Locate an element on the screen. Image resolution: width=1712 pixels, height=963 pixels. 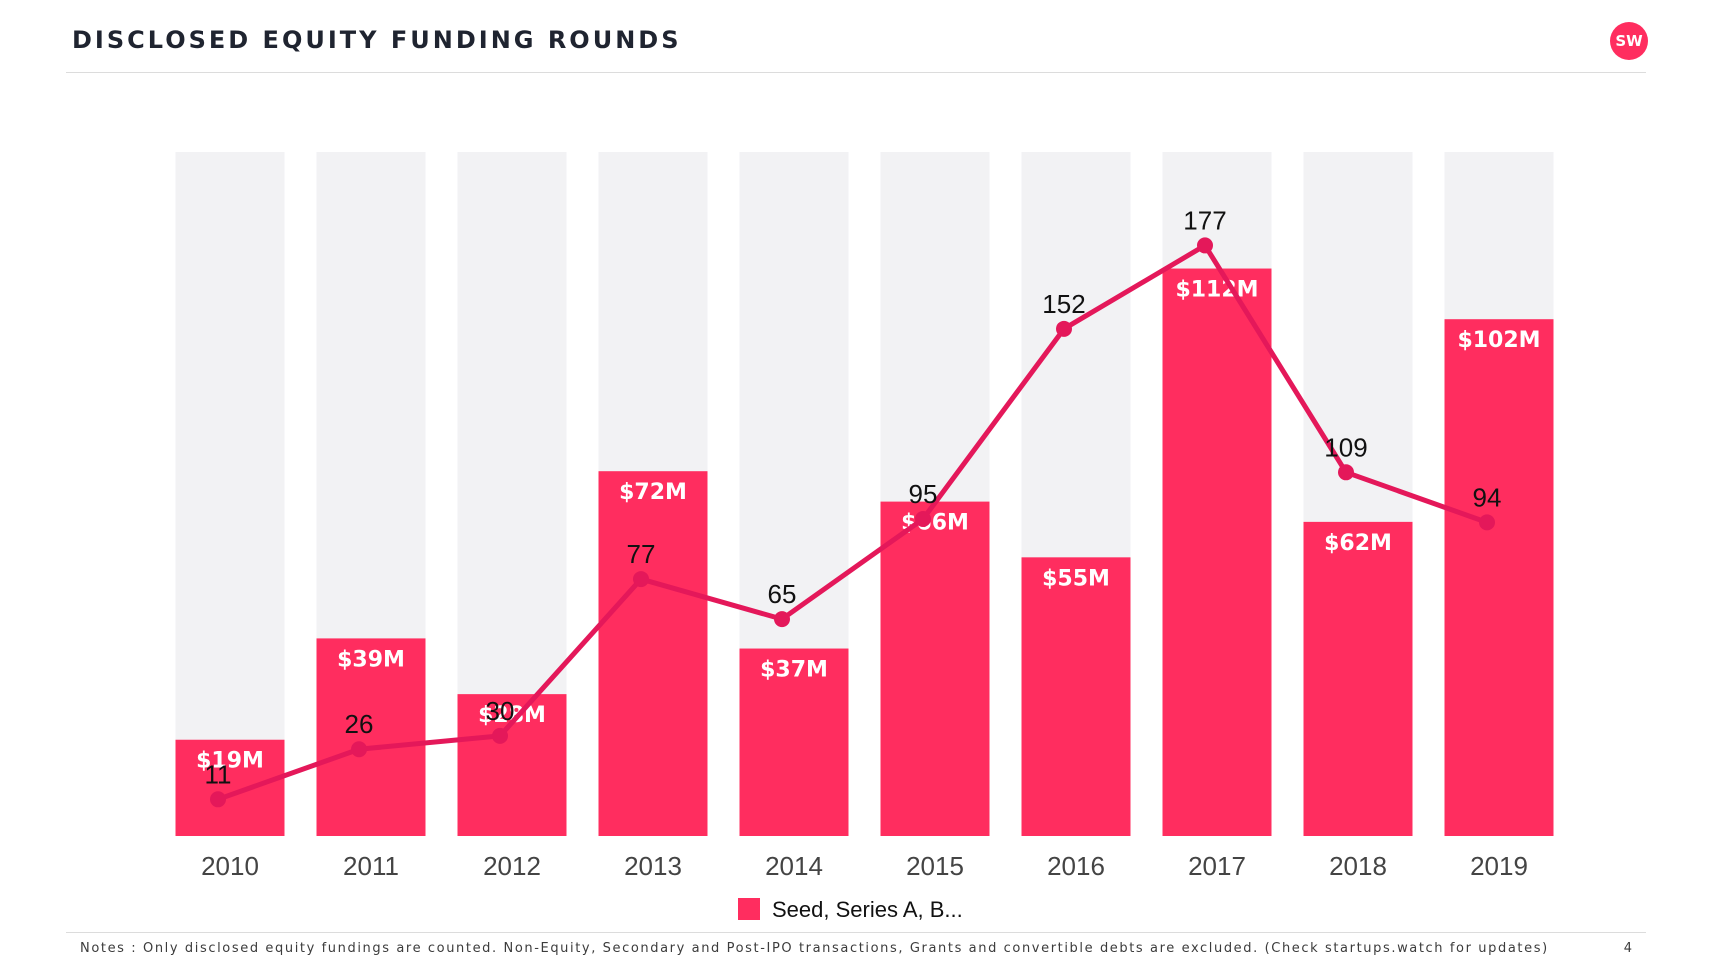
x-tick-label: 2016 is located at coordinates (1076, 866).